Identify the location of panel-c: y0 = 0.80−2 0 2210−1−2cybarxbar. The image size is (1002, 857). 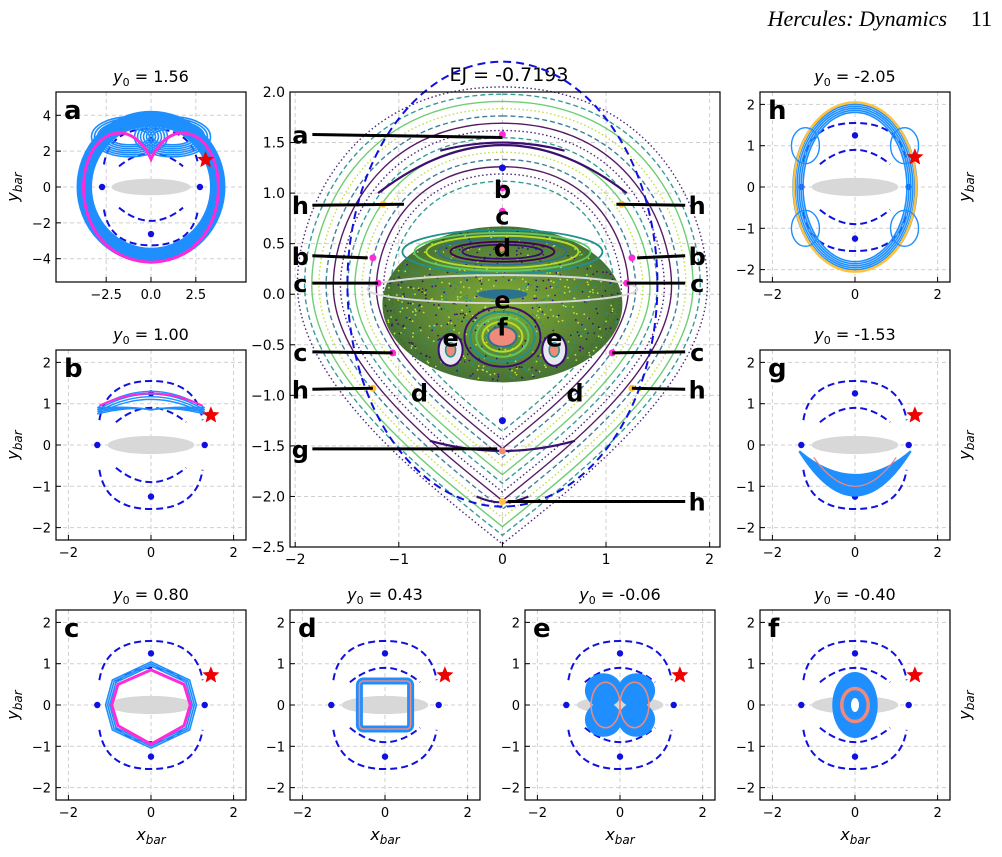
(124, 716).